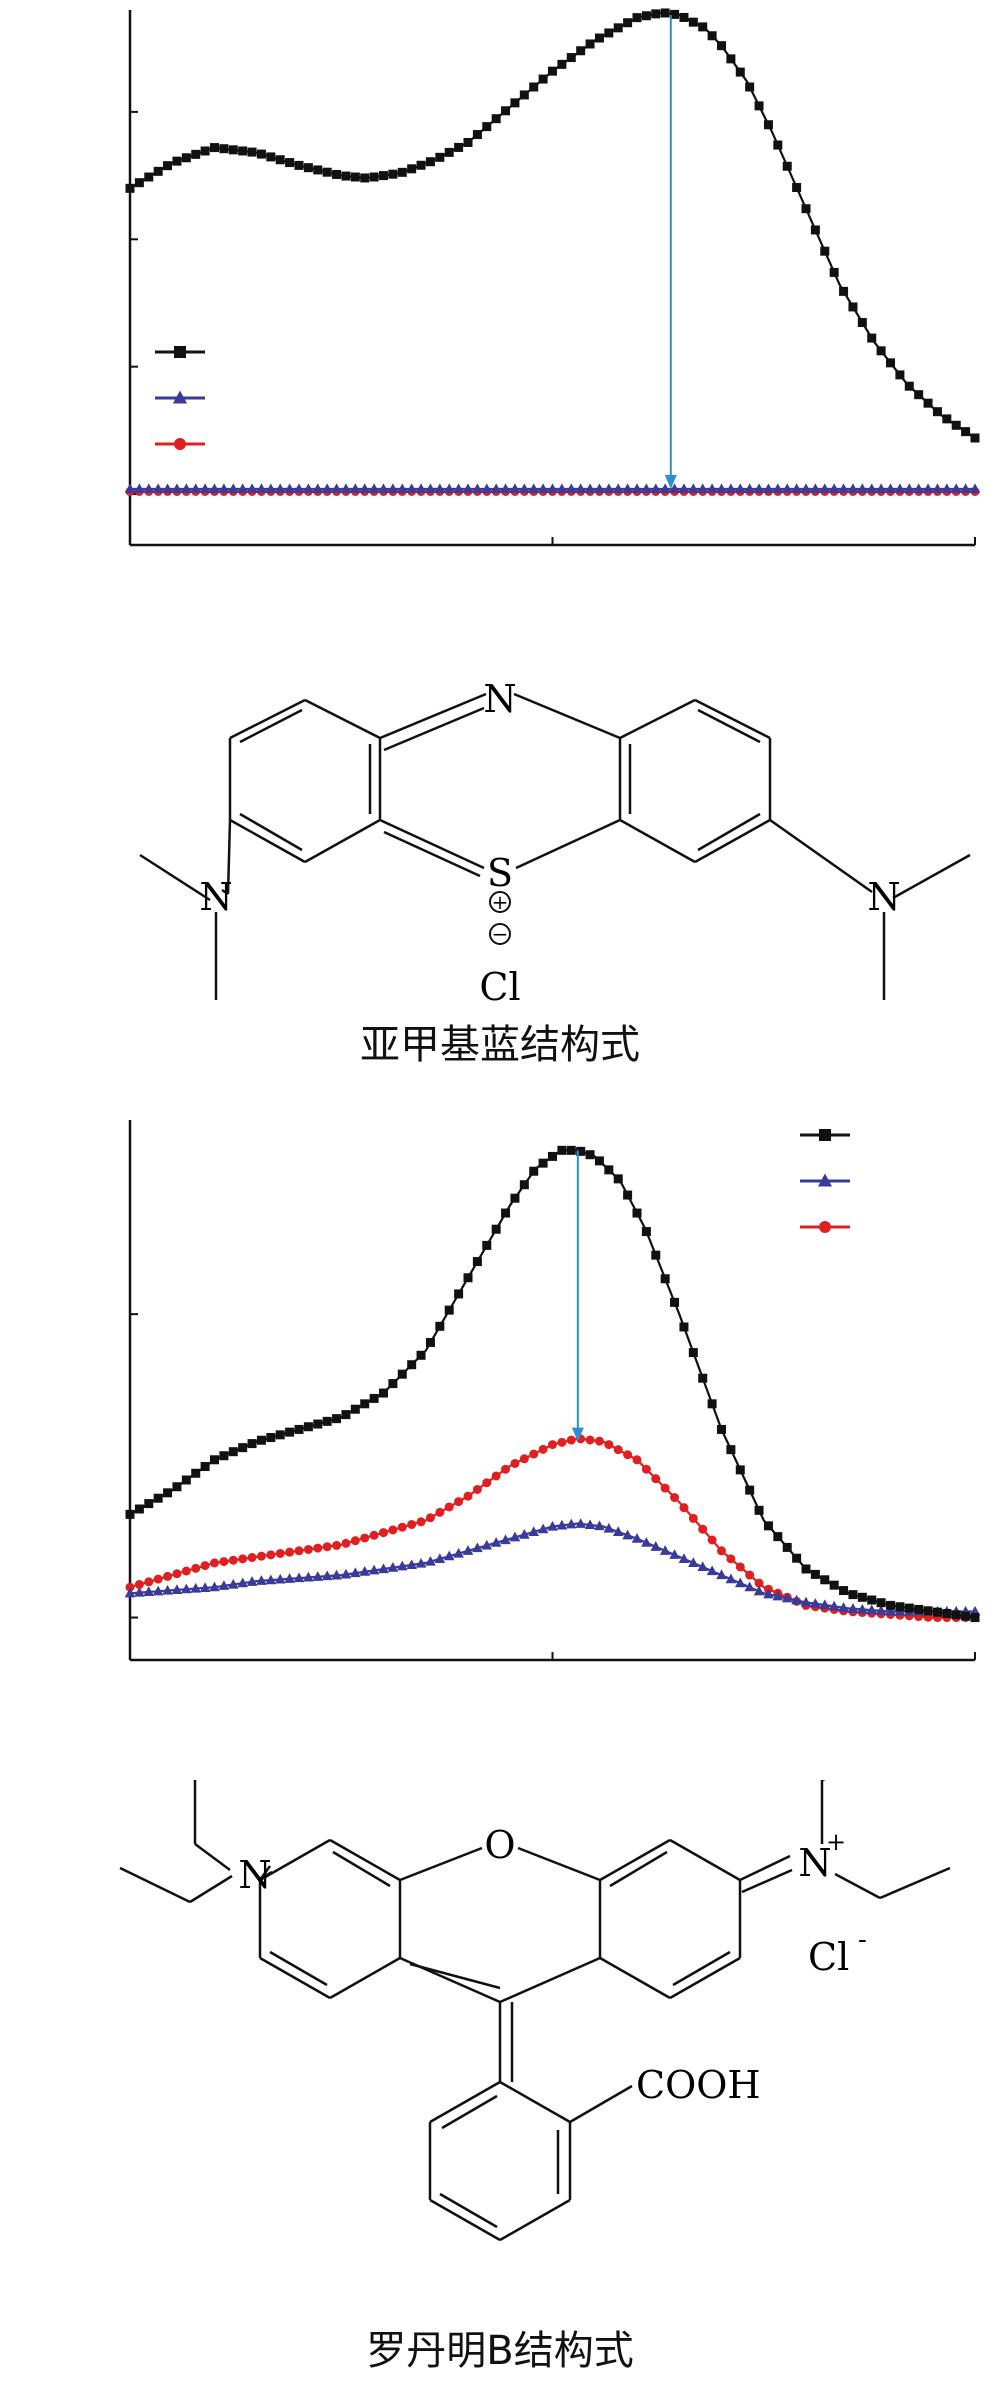 Image resolution: width=1000 pixels, height=2400 pixels. I want to click on legend-marker, so click(180, 444).